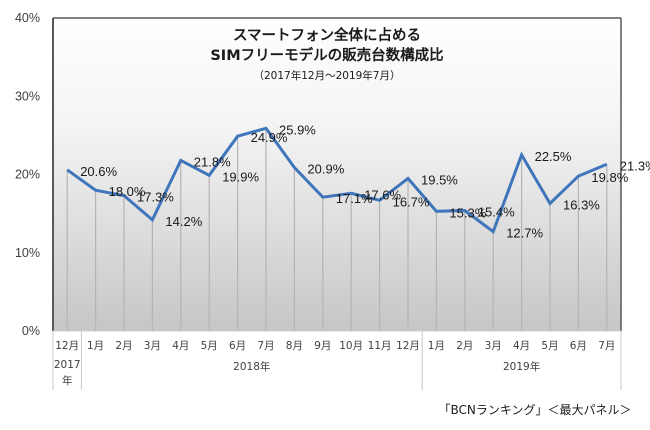 Image resolution: width=650 pixels, height=430 pixels. What do you see at coordinates (382, 194) in the screenshot?
I see `data-label: 17.6%` at bounding box center [382, 194].